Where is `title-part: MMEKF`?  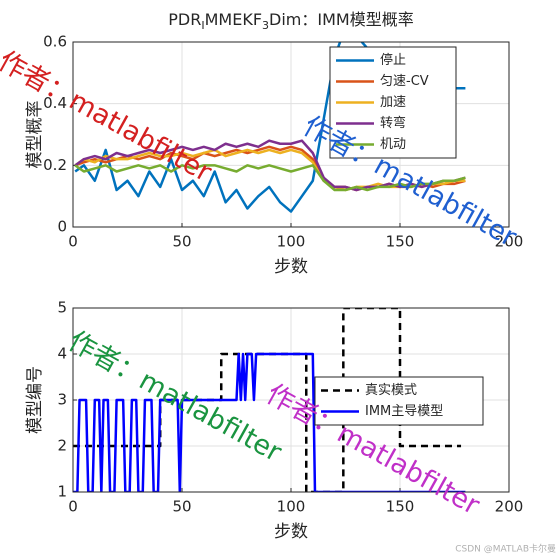
title-part: MMEKF is located at coordinates (233, 19).